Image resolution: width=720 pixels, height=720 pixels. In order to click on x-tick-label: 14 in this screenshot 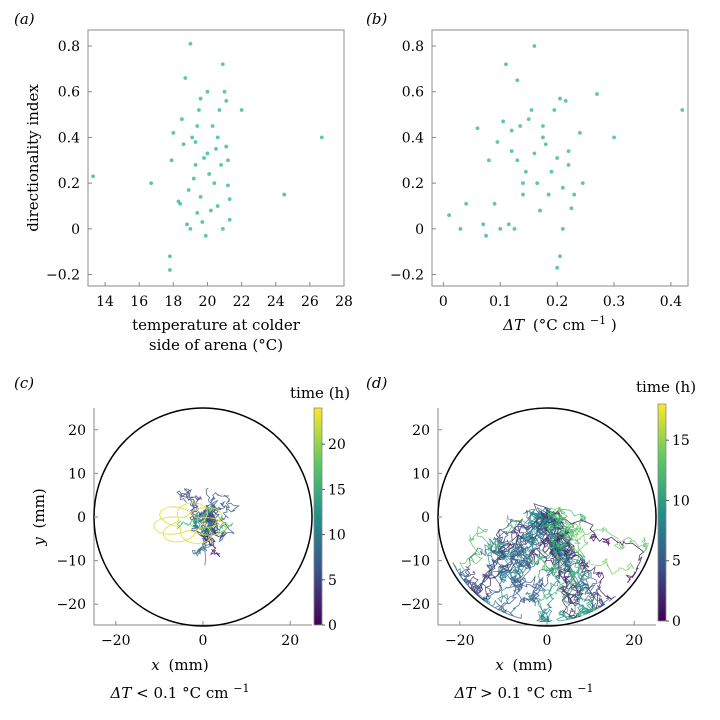, I will do `click(105, 302)`.